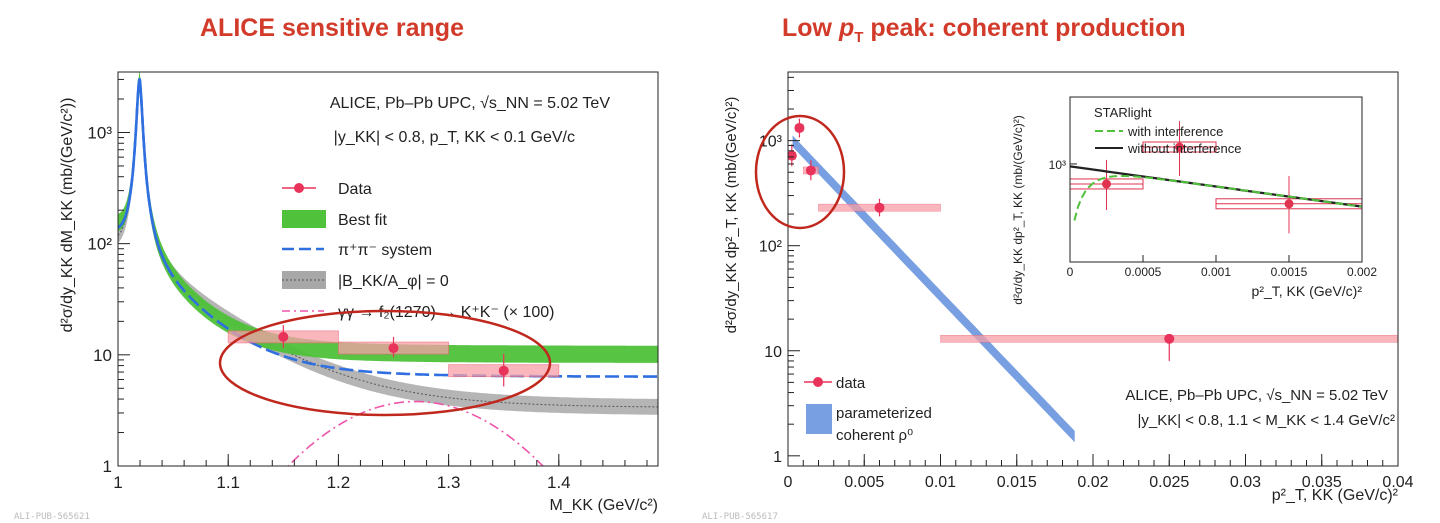  Describe the element at coordinates (1335, 495) in the screenshot. I see `right-x-axis-label: p²_T, KK (GeV/c)²` at that location.